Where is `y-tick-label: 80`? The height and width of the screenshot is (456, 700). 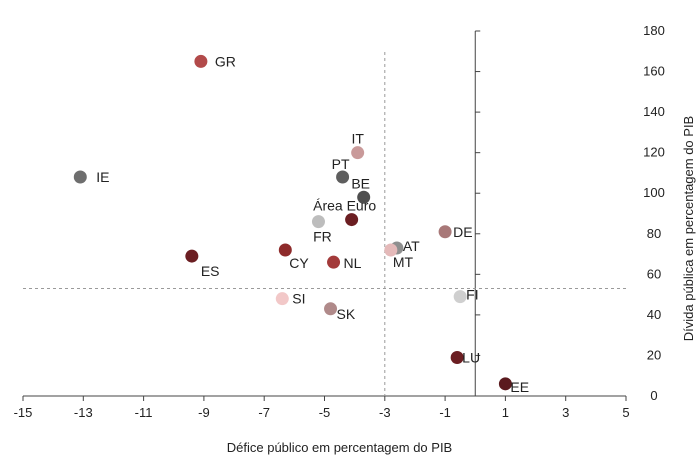 y-tick-label: 80 is located at coordinates (654, 233).